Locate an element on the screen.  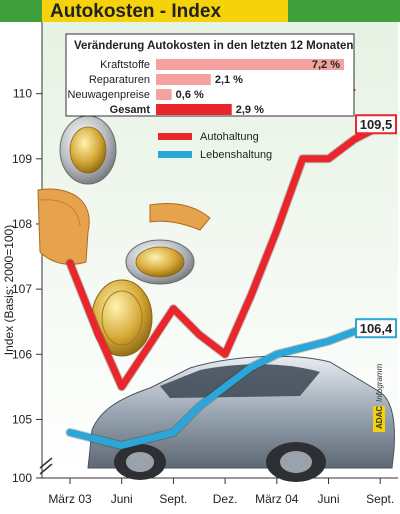
legend-swatch-autohaltung is located at coordinates (175, 136).